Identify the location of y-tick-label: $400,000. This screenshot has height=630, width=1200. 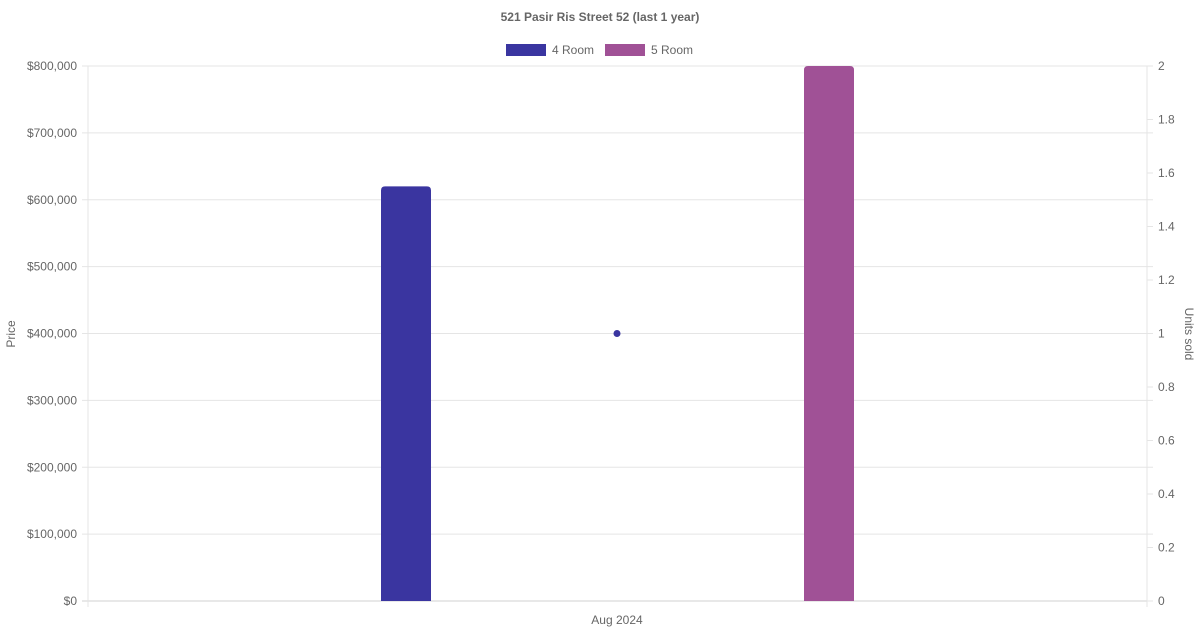
(52, 334).